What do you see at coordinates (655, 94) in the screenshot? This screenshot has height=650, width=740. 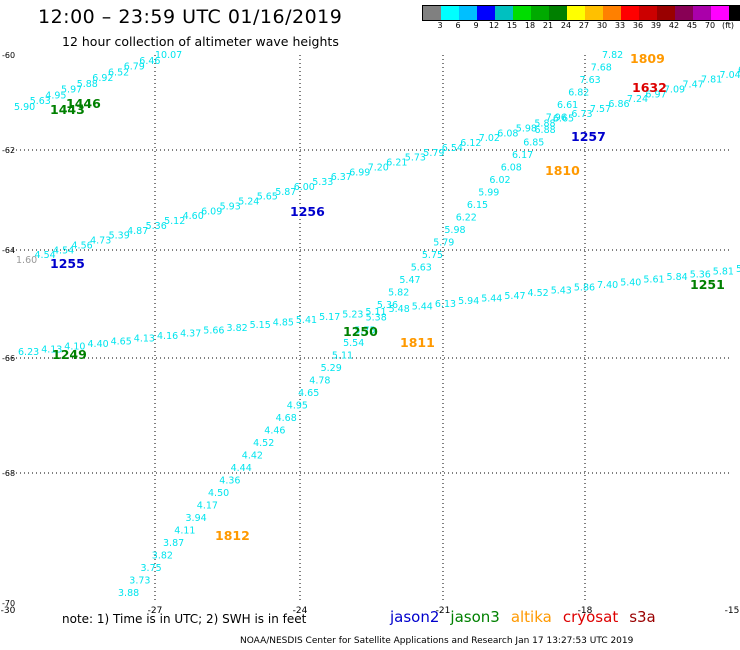 I see `wave-height-value: 6.97` at bounding box center [655, 94].